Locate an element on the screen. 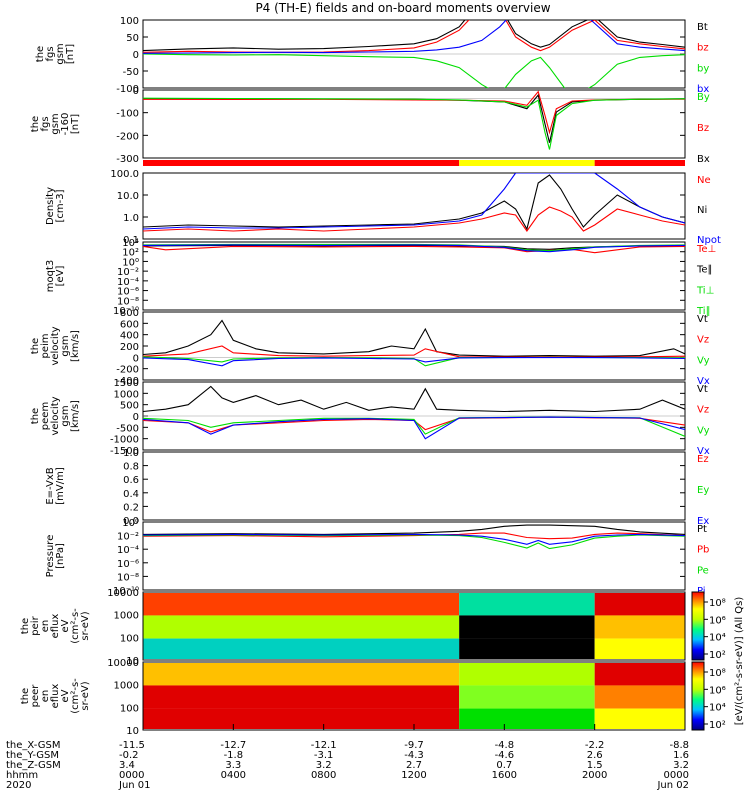 Image resolution: width=750 pixels, height=800 pixels. y-axis-label: moqt3 [eV] is located at coordinates (55, 276).